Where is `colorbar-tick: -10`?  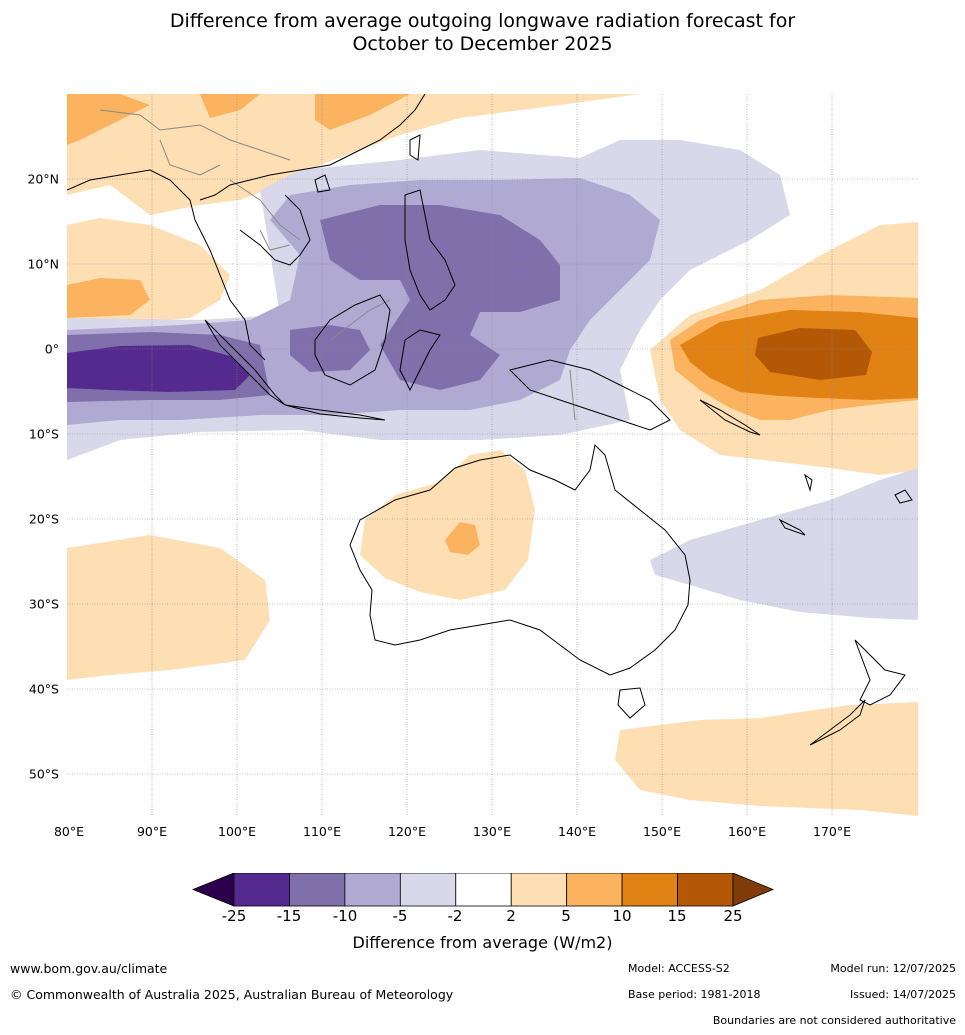
colorbar-tick: -10 is located at coordinates (345, 916).